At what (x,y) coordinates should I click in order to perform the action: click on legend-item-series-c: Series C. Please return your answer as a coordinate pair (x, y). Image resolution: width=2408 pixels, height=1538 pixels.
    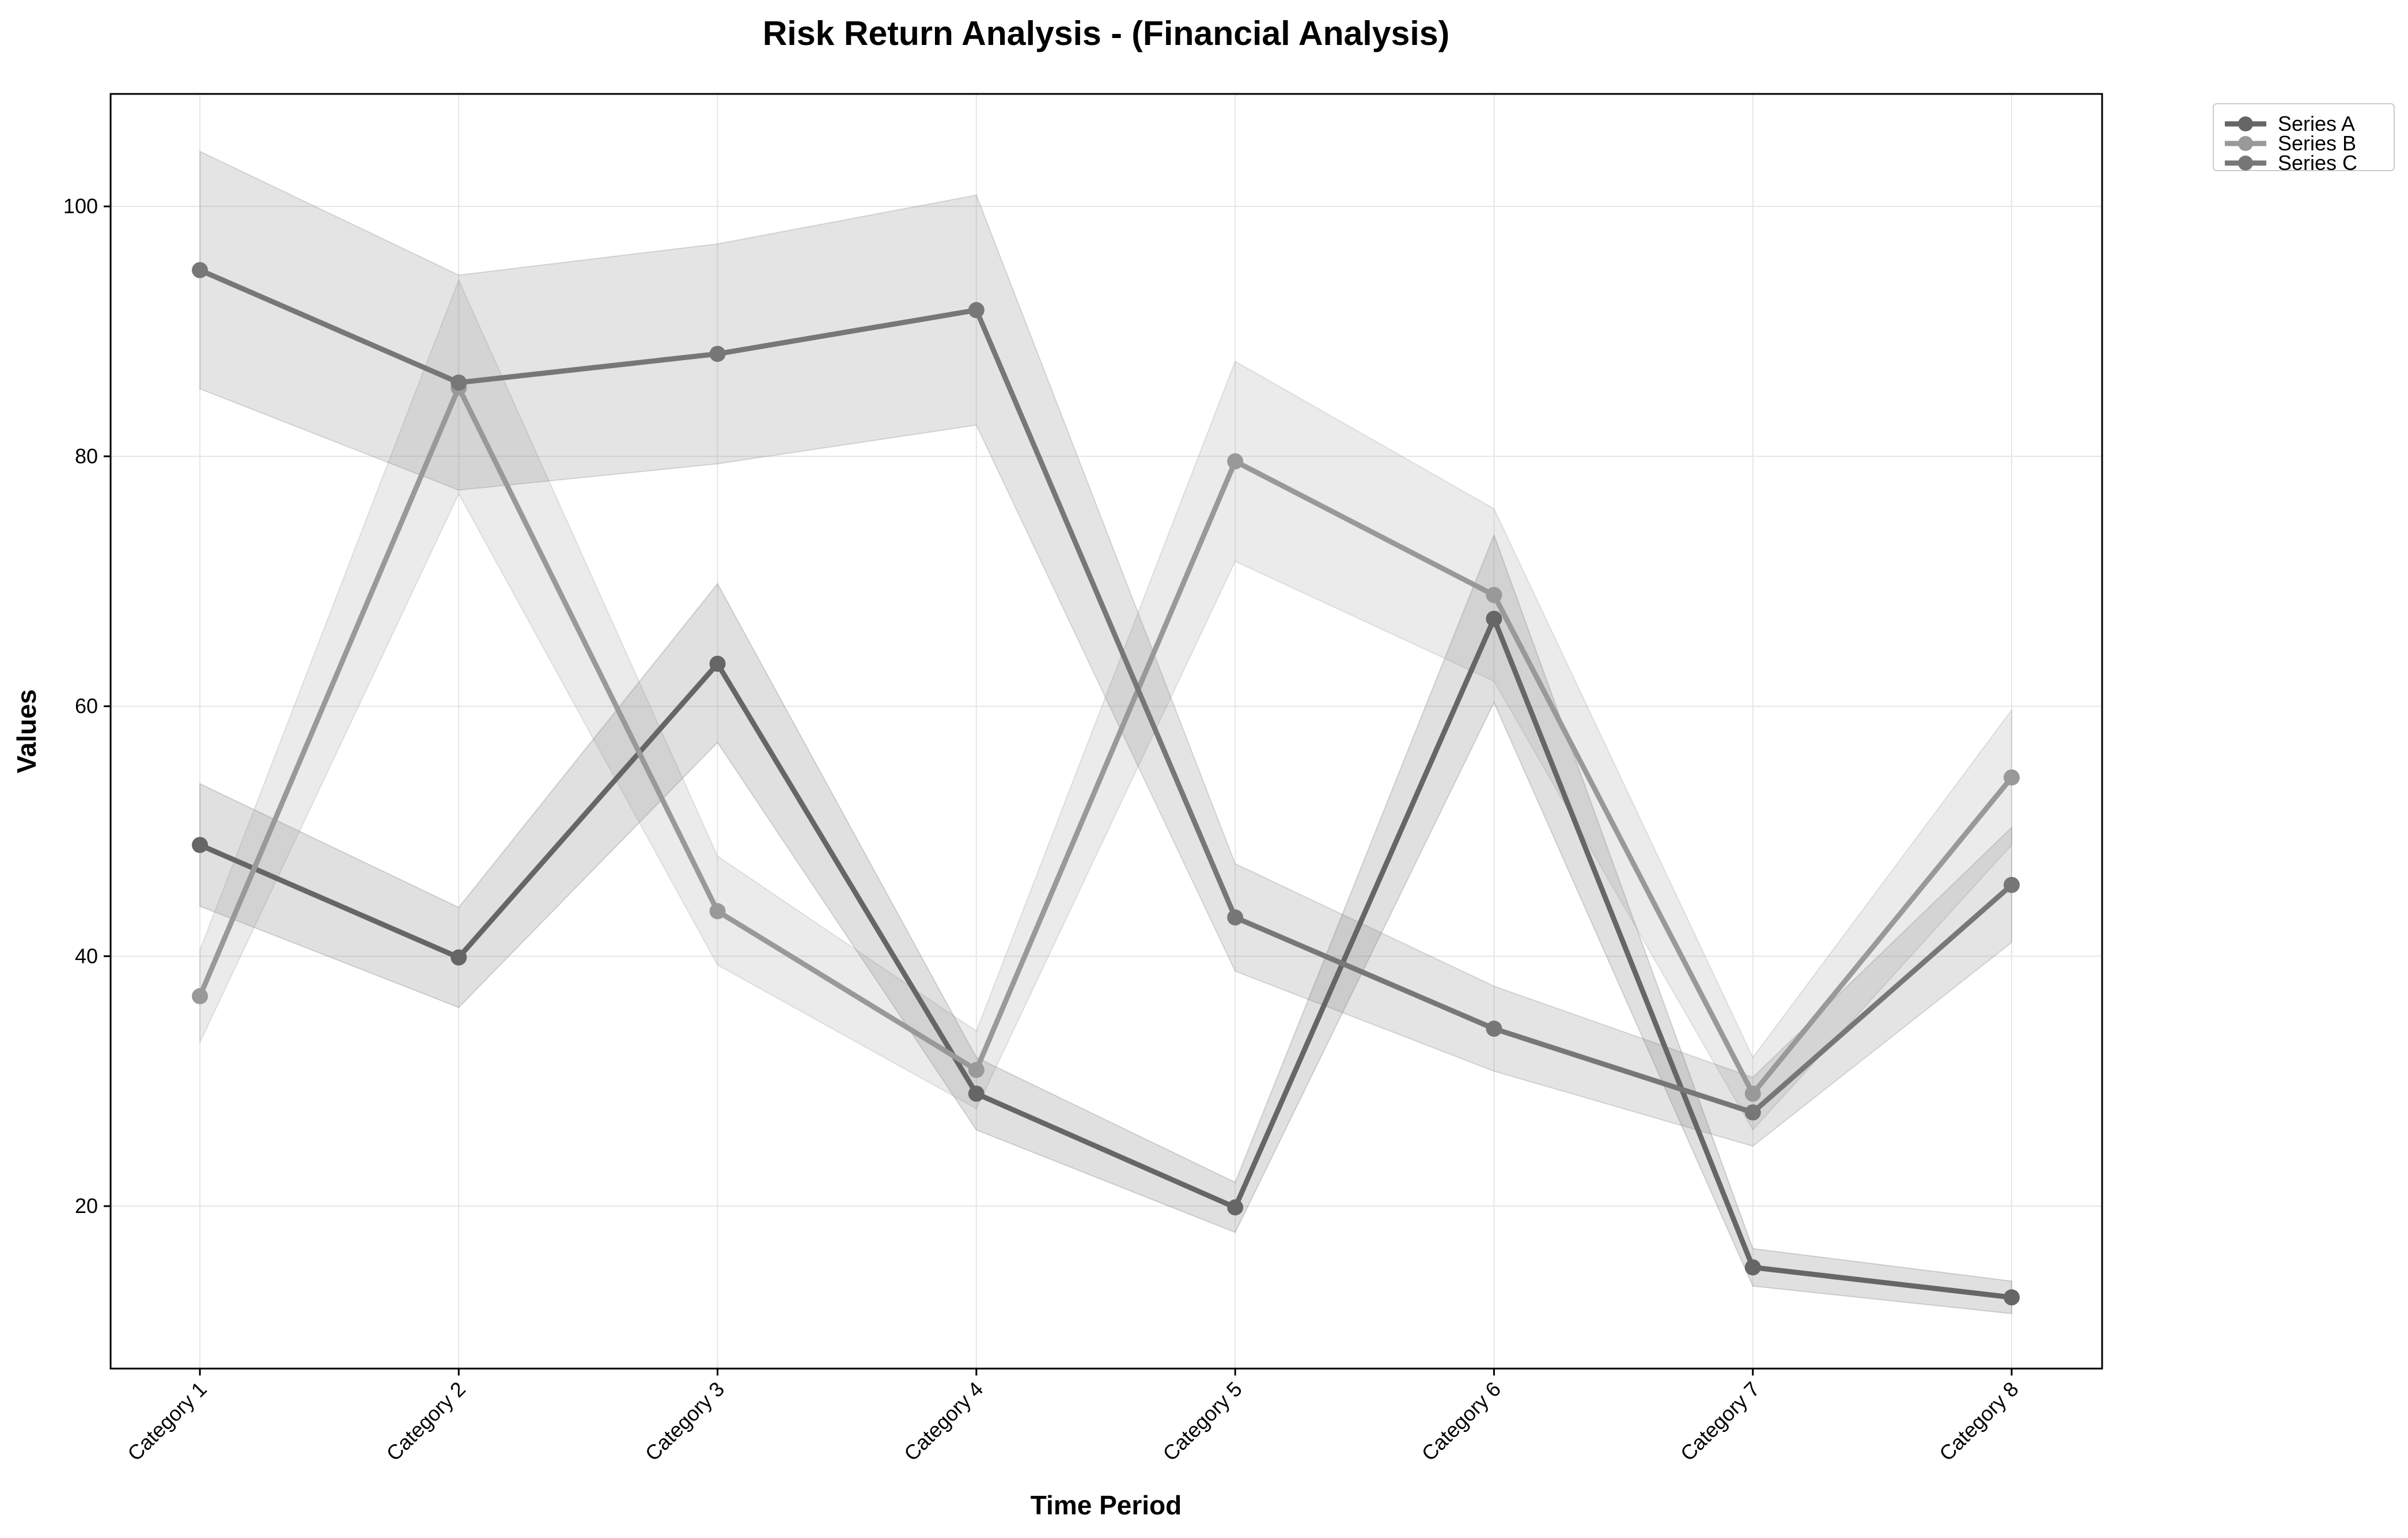
    Looking at the image, I should click on (2291, 163).